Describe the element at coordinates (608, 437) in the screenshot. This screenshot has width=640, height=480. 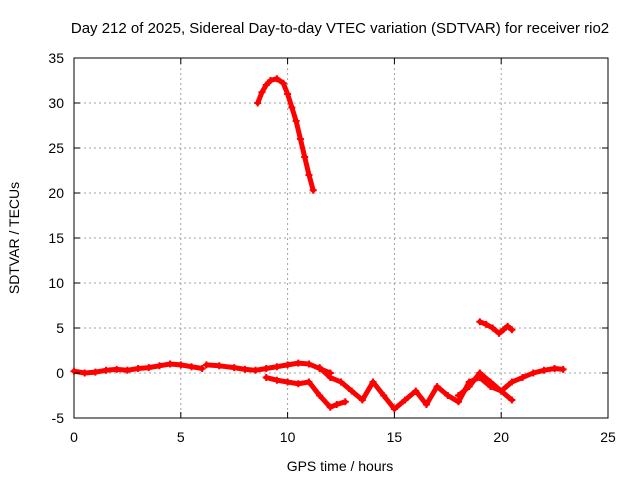
I see `x-tick-label: 25` at that location.